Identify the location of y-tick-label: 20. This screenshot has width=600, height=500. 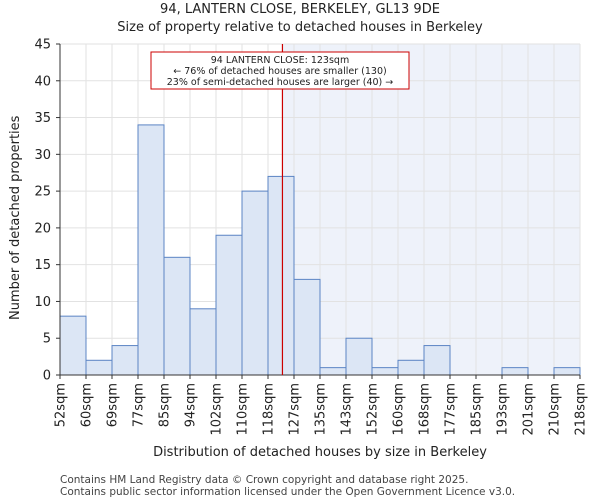
(42, 228).